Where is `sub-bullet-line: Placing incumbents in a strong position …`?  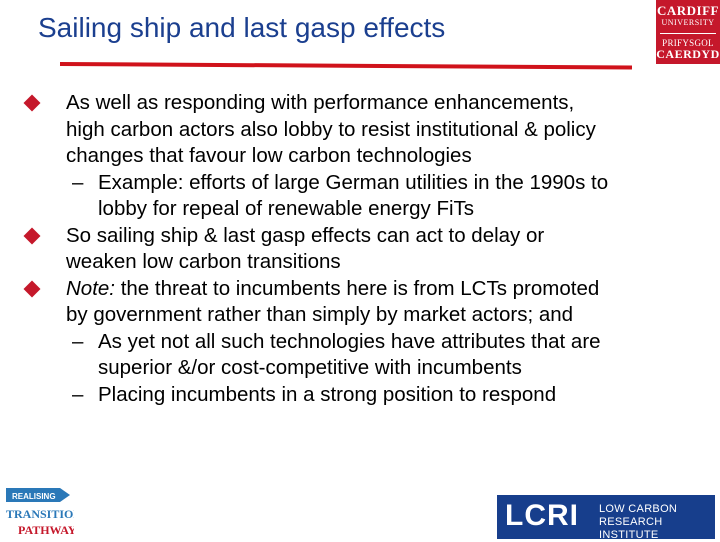
sub-bullet-line: Placing incumbents in a strong position … is located at coordinates (327, 394).